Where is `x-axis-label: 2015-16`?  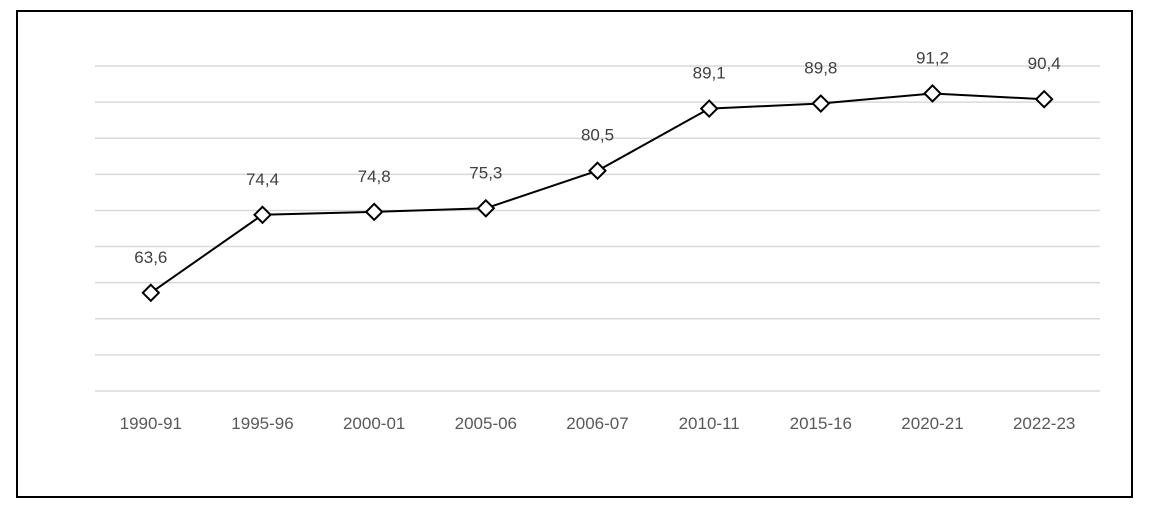
x-axis-label: 2015-16 is located at coordinates (821, 423).